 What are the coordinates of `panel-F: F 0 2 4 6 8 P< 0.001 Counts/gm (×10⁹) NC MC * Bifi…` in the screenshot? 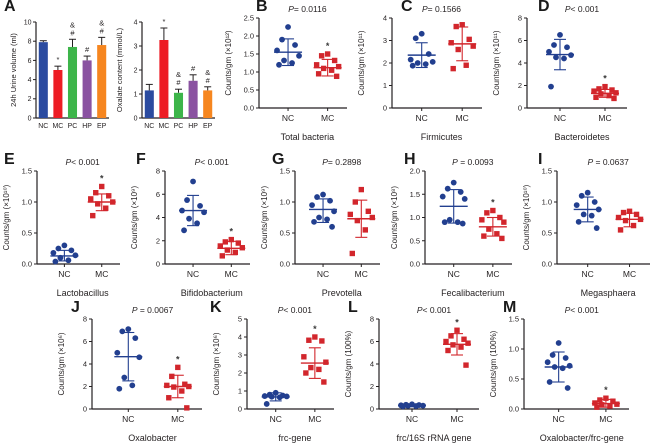 It's located at (193, 222).